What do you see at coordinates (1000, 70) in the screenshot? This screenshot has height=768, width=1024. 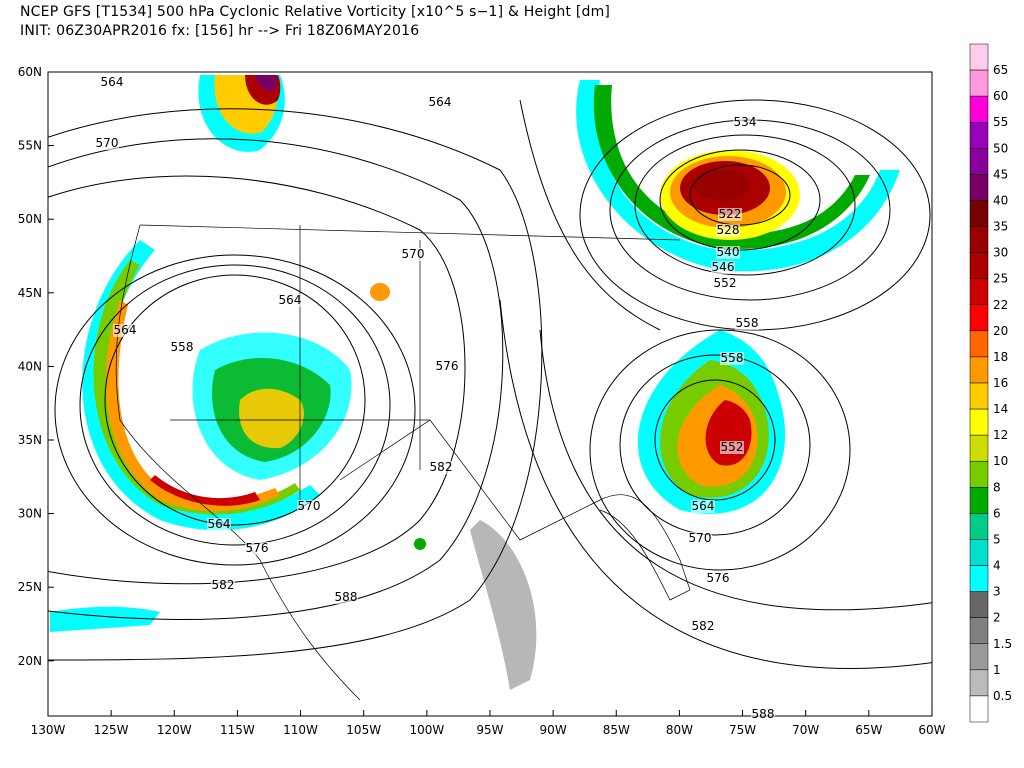 I see `colorbar-label: 65` at bounding box center [1000, 70].